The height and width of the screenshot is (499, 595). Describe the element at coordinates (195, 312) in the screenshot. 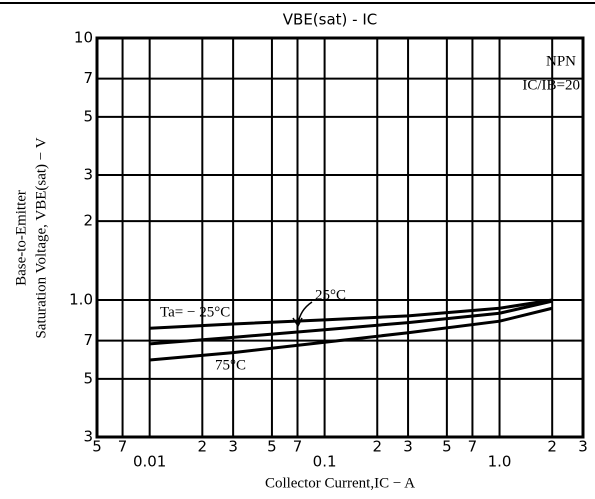

I see `series-label: Ta= − 25°C` at that location.